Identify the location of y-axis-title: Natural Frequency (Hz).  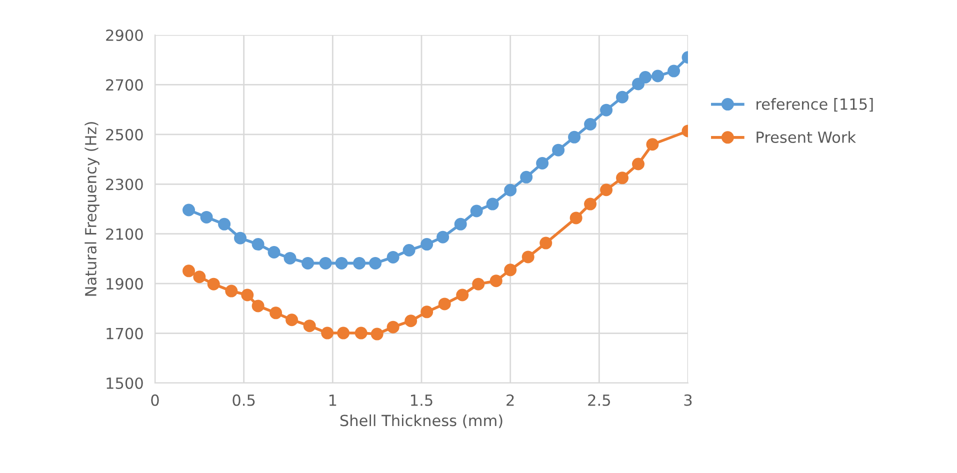
(92, 209).